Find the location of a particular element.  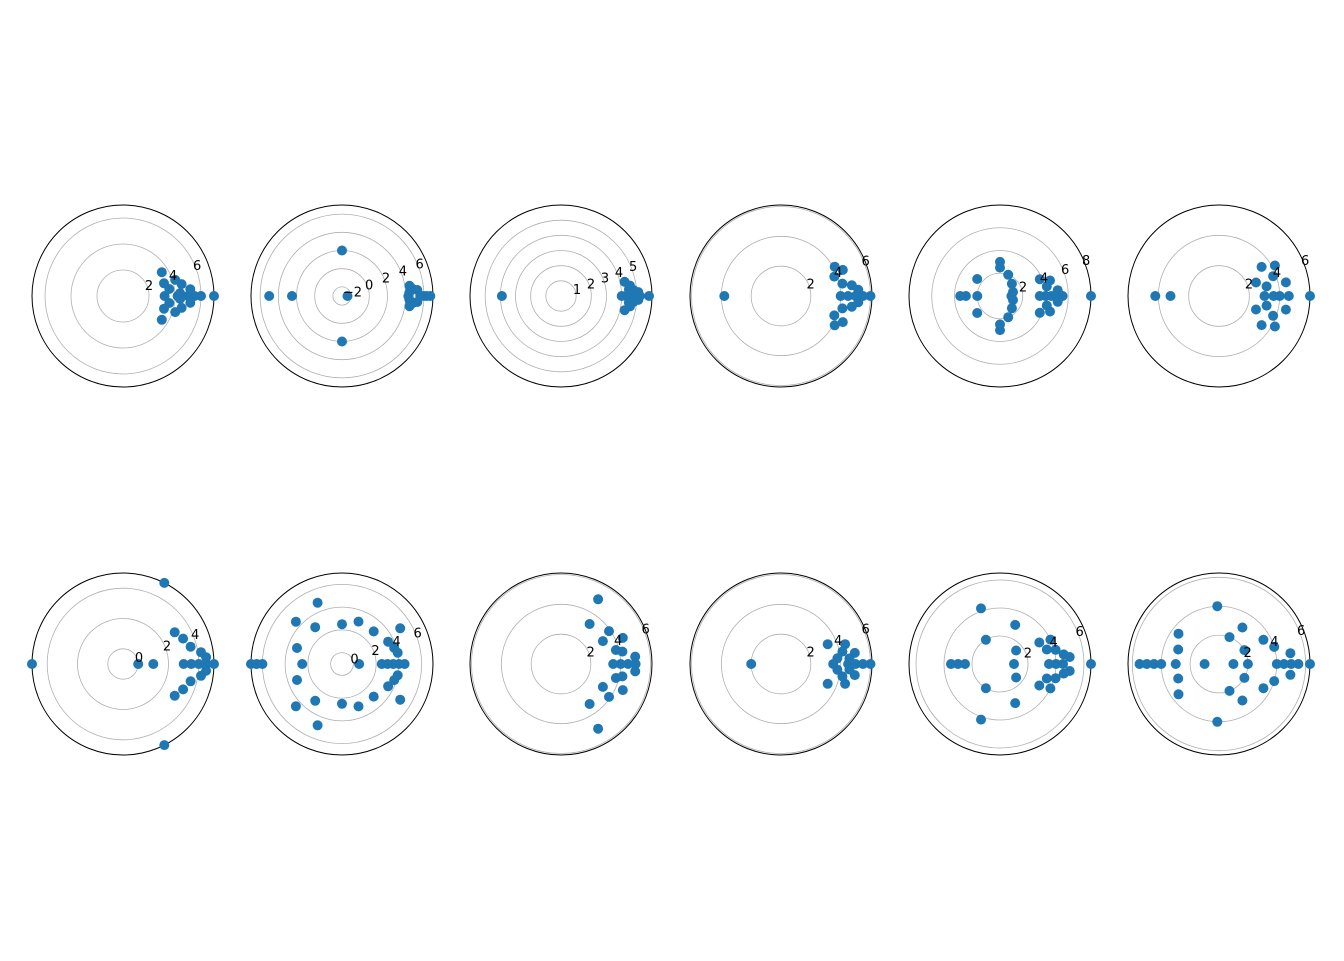

radial-tick-label: 0 is located at coordinates (139, 658).